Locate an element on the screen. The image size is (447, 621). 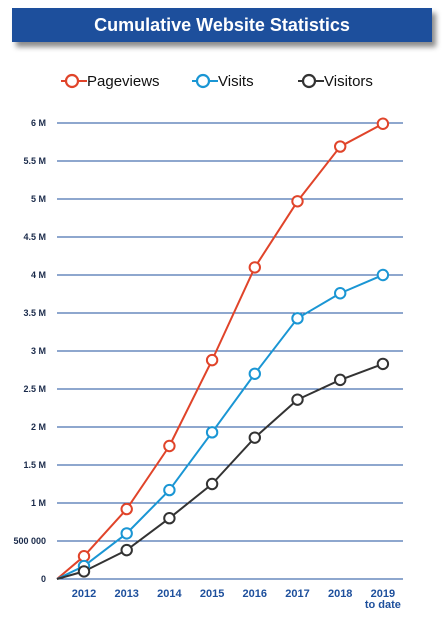
chart-title: Cumulative Website Statistics is located at coordinates (222, 24).